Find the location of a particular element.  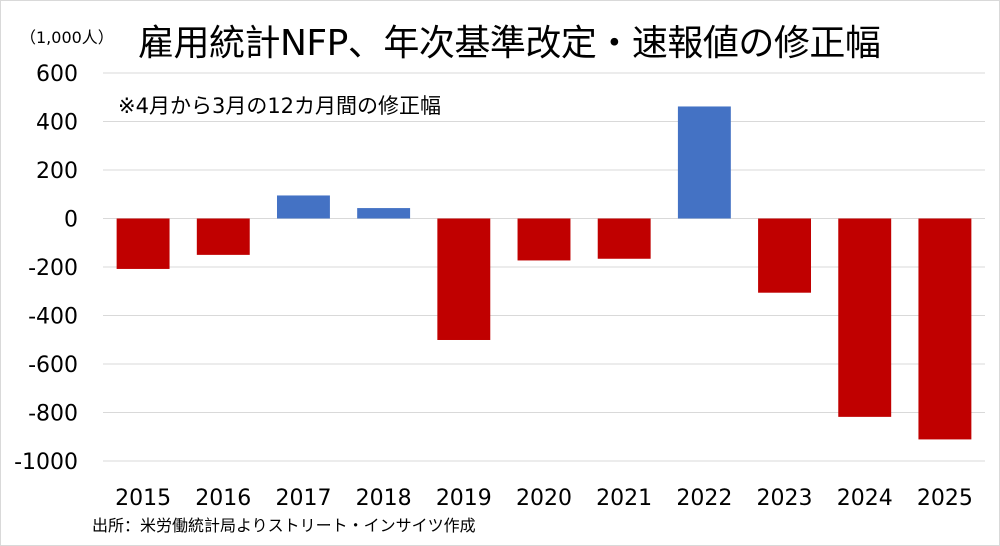

x-tick-label: 2016 is located at coordinates (223, 498).